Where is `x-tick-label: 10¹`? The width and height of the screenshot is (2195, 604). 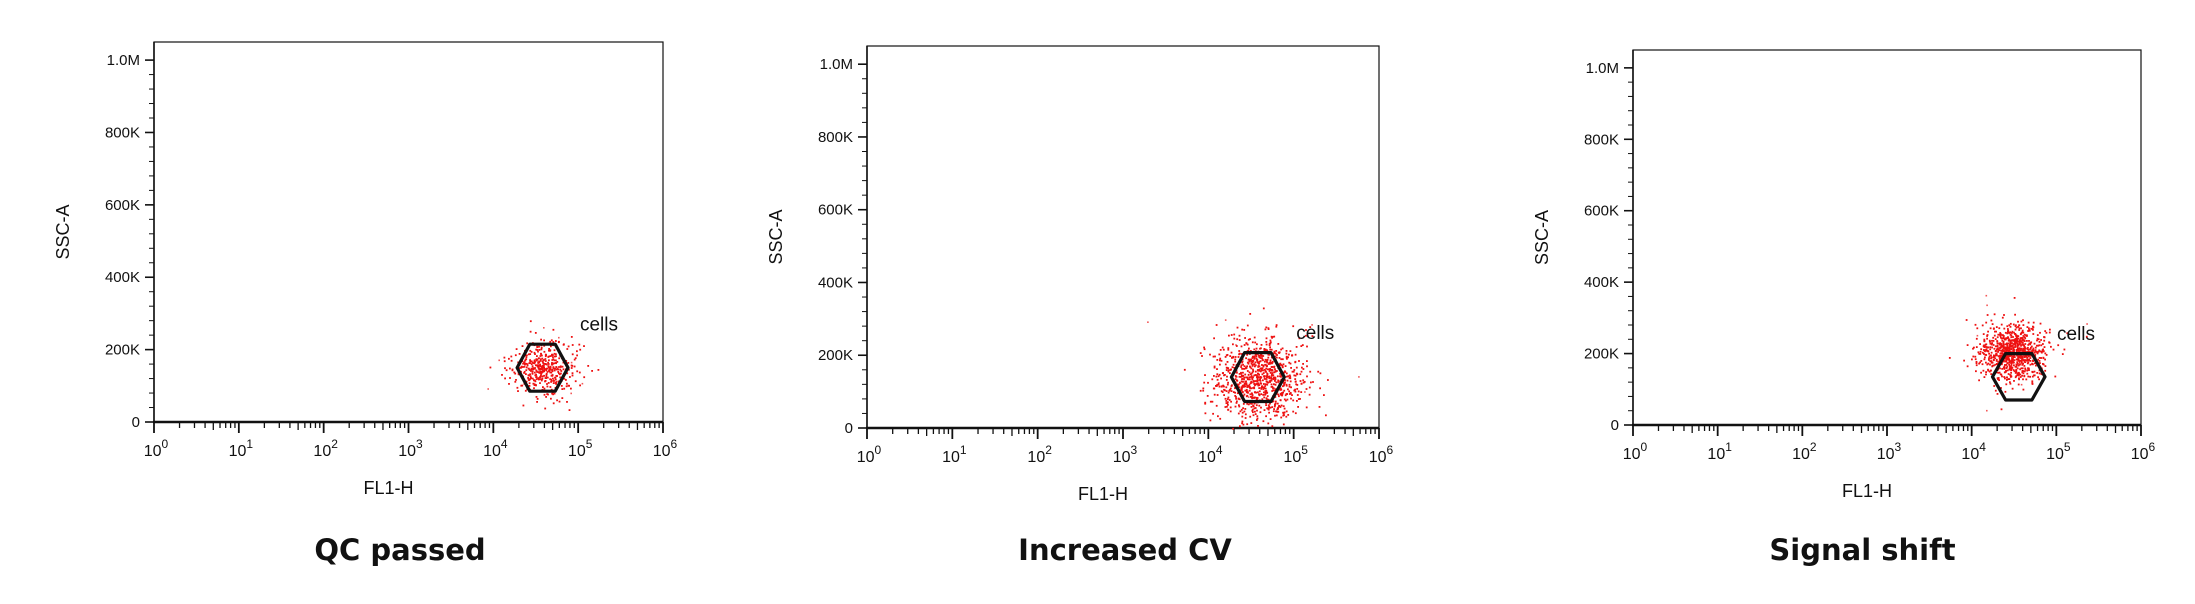
x-tick-label: 10¹ is located at coordinates (241, 448).